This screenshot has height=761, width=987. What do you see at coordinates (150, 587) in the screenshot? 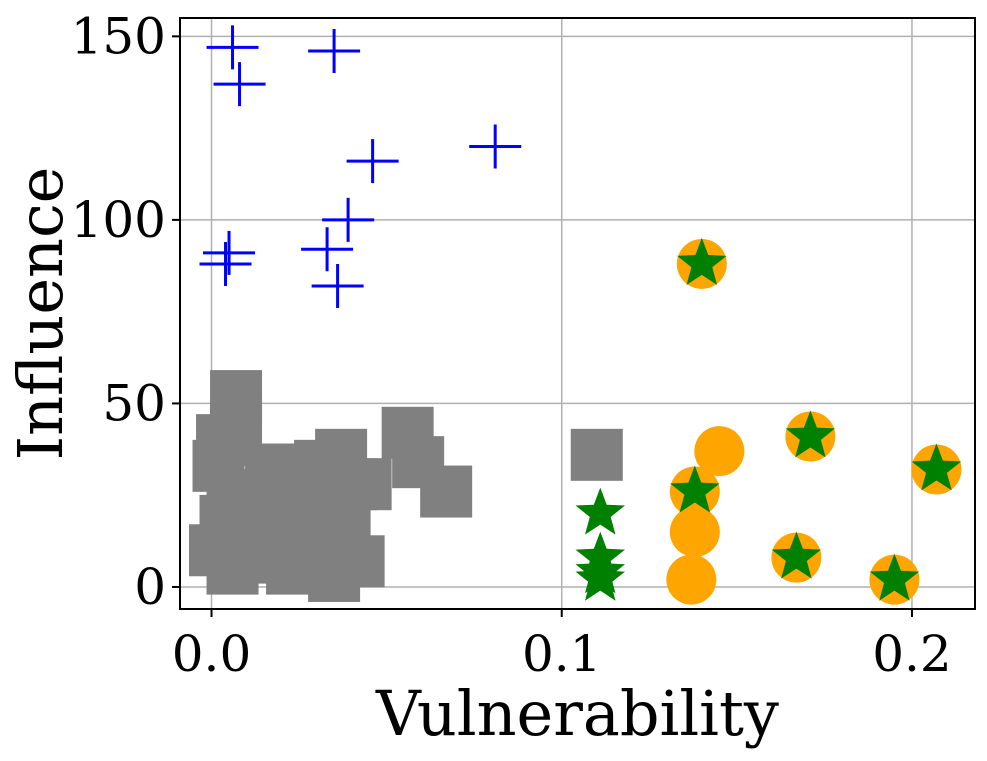
I see `y-tick-label: 0` at bounding box center [150, 587].